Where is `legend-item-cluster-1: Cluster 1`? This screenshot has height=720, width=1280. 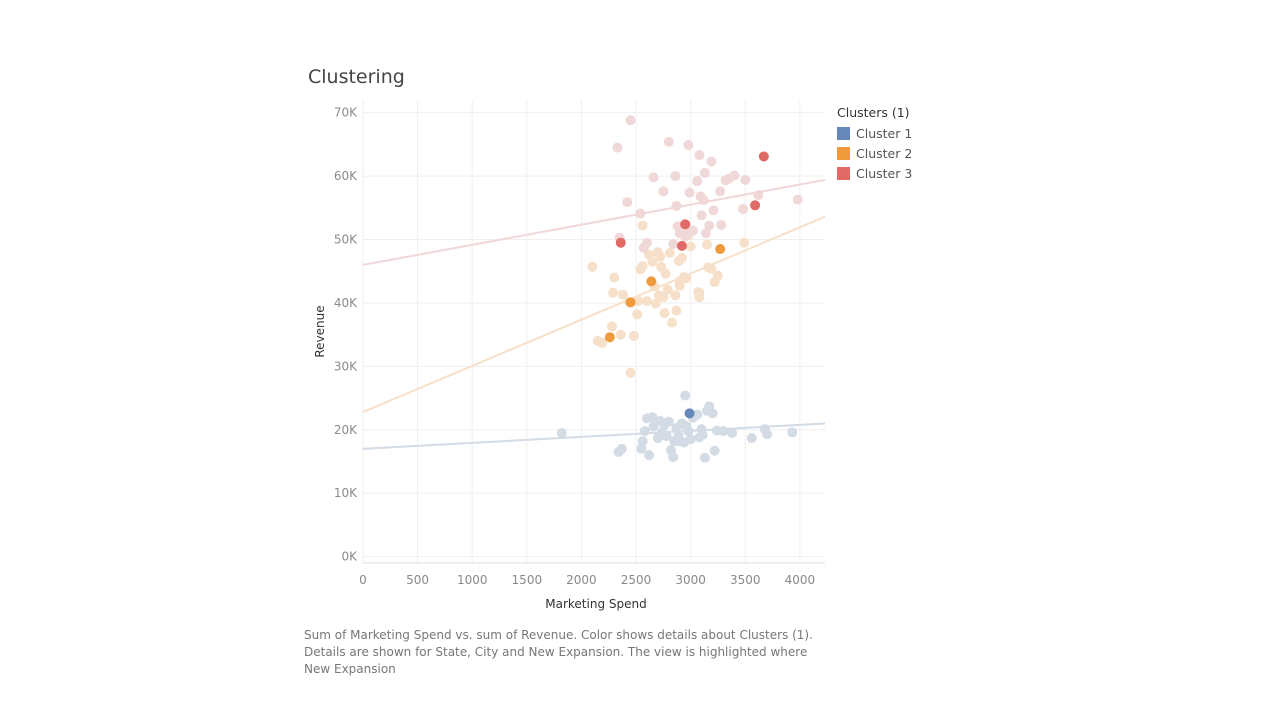
legend-item-cluster-1: Cluster 1 is located at coordinates (874, 133).